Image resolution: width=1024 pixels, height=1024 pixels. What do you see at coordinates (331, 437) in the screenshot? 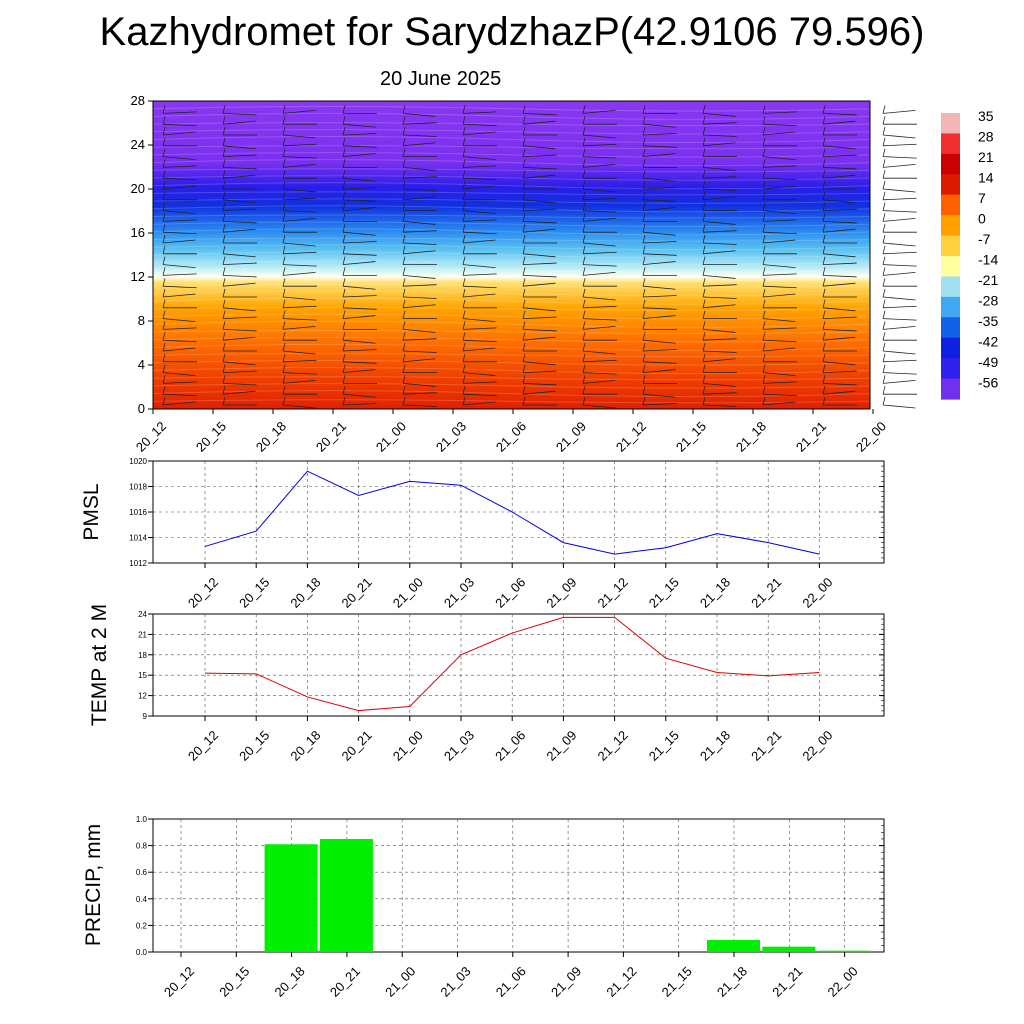
I see `heatmap-x-tick-label: 20_21` at bounding box center [331, 437].